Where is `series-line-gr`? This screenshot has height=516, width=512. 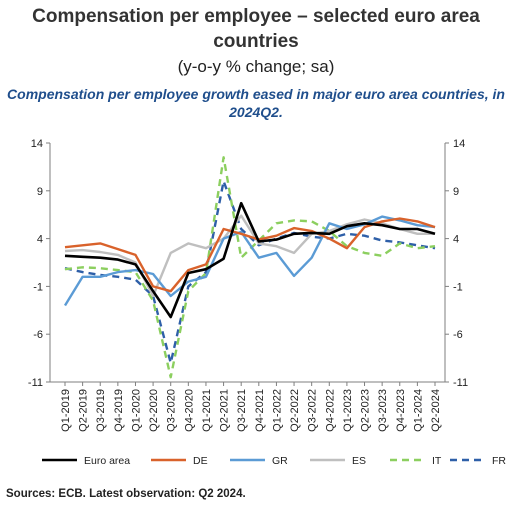
series-line-gr is located at coordinates (249, 261).